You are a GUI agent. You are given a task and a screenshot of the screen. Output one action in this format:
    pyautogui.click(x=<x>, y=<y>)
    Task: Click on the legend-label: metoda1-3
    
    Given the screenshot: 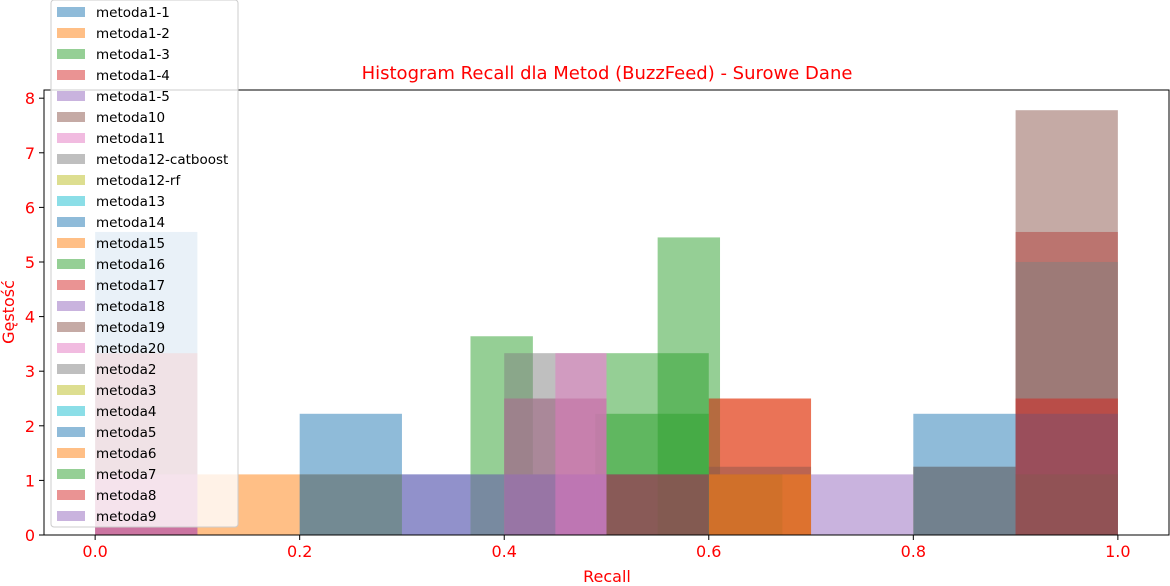 What is the action you would take?
    pyautogui.click(x=133, y=55)
    